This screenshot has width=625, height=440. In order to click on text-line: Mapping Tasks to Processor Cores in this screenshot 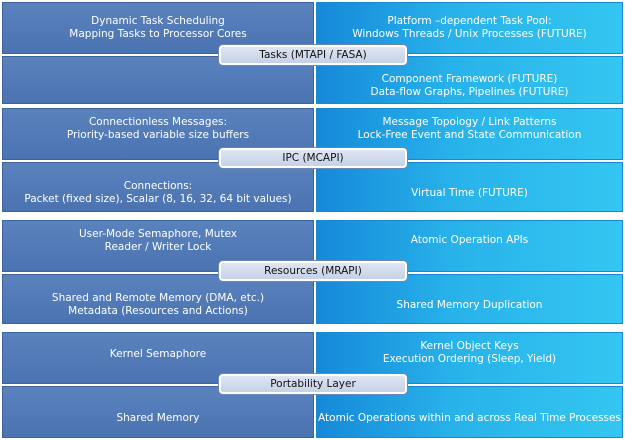, I will do `click(158, 34)`.